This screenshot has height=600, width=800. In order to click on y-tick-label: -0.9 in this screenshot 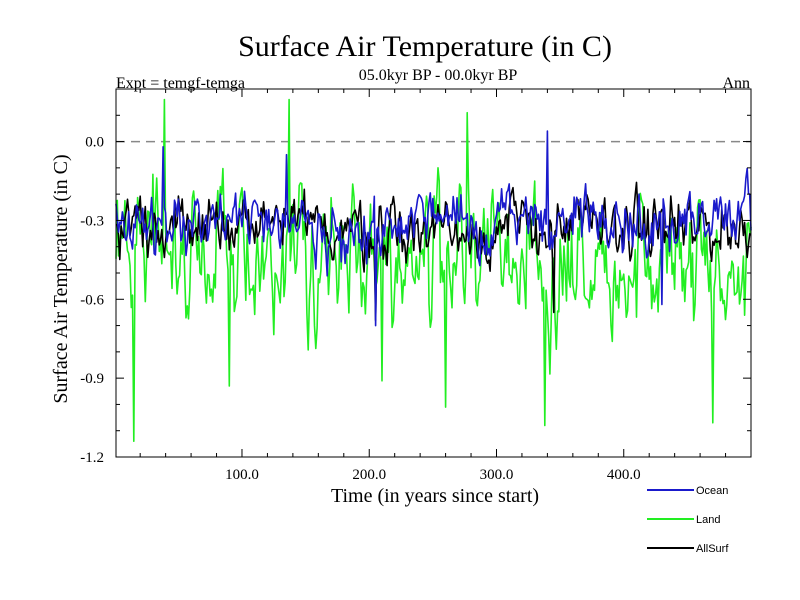, I will do `click(92, 379)`.